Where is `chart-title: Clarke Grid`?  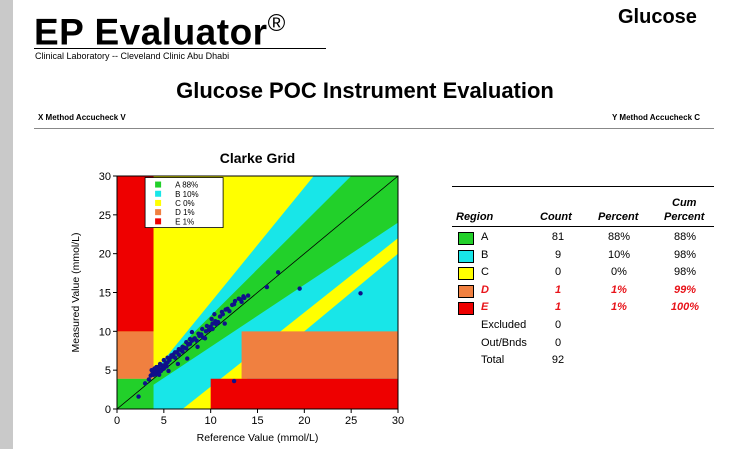 chart-title: Clarke Grid is located at coordinates (257, 158).